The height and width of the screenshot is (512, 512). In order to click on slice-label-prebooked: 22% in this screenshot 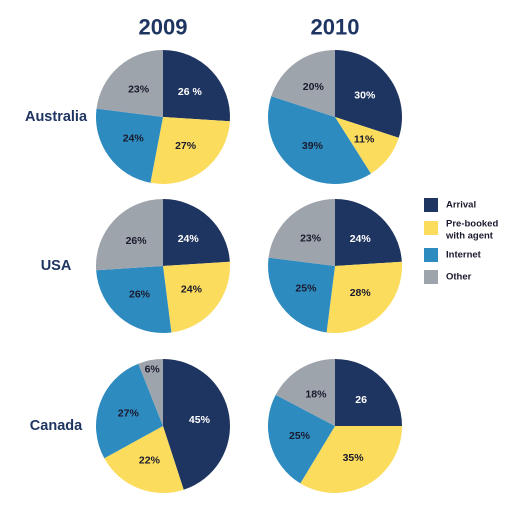, I will do `click(150, 460)`.